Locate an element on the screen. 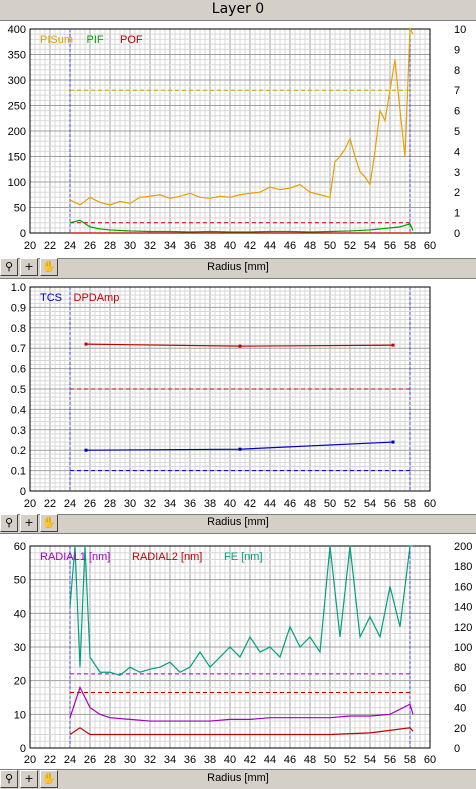  x-tick-label: 56 is located at coordinates (390, 246).